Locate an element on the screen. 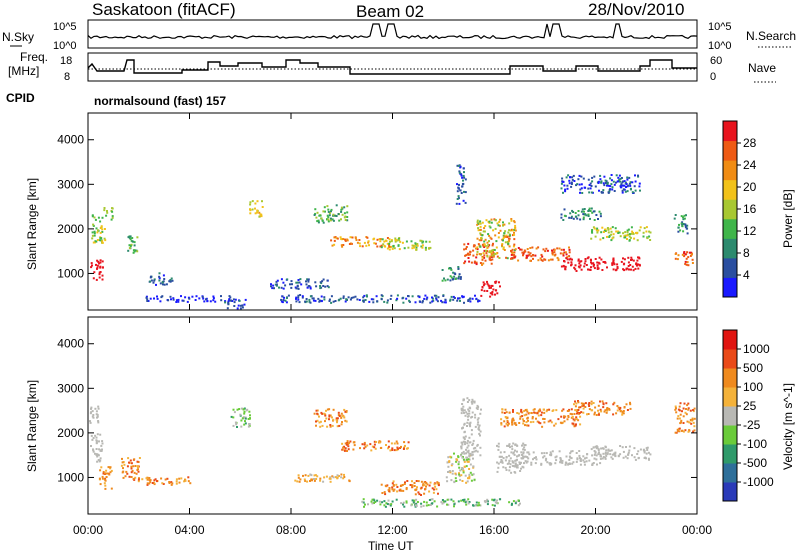 This screenshot has width=800, height=554. freq-tick-top: 18 is located at coordinates (66, 61).